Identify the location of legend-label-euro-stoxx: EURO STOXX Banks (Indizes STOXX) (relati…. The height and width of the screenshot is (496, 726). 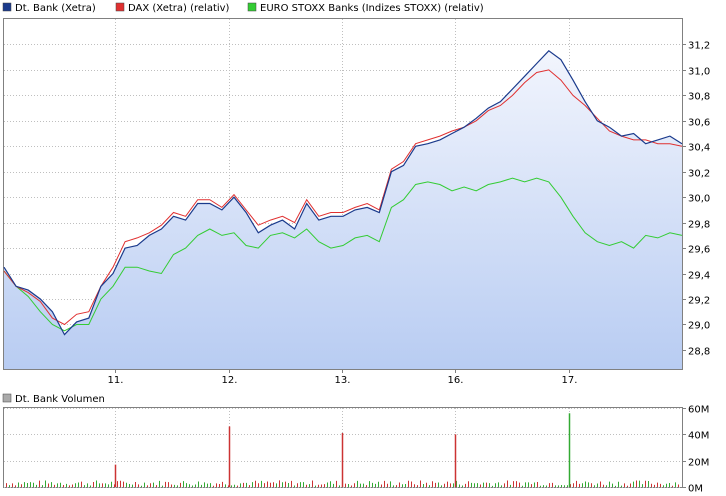
(372, 8).